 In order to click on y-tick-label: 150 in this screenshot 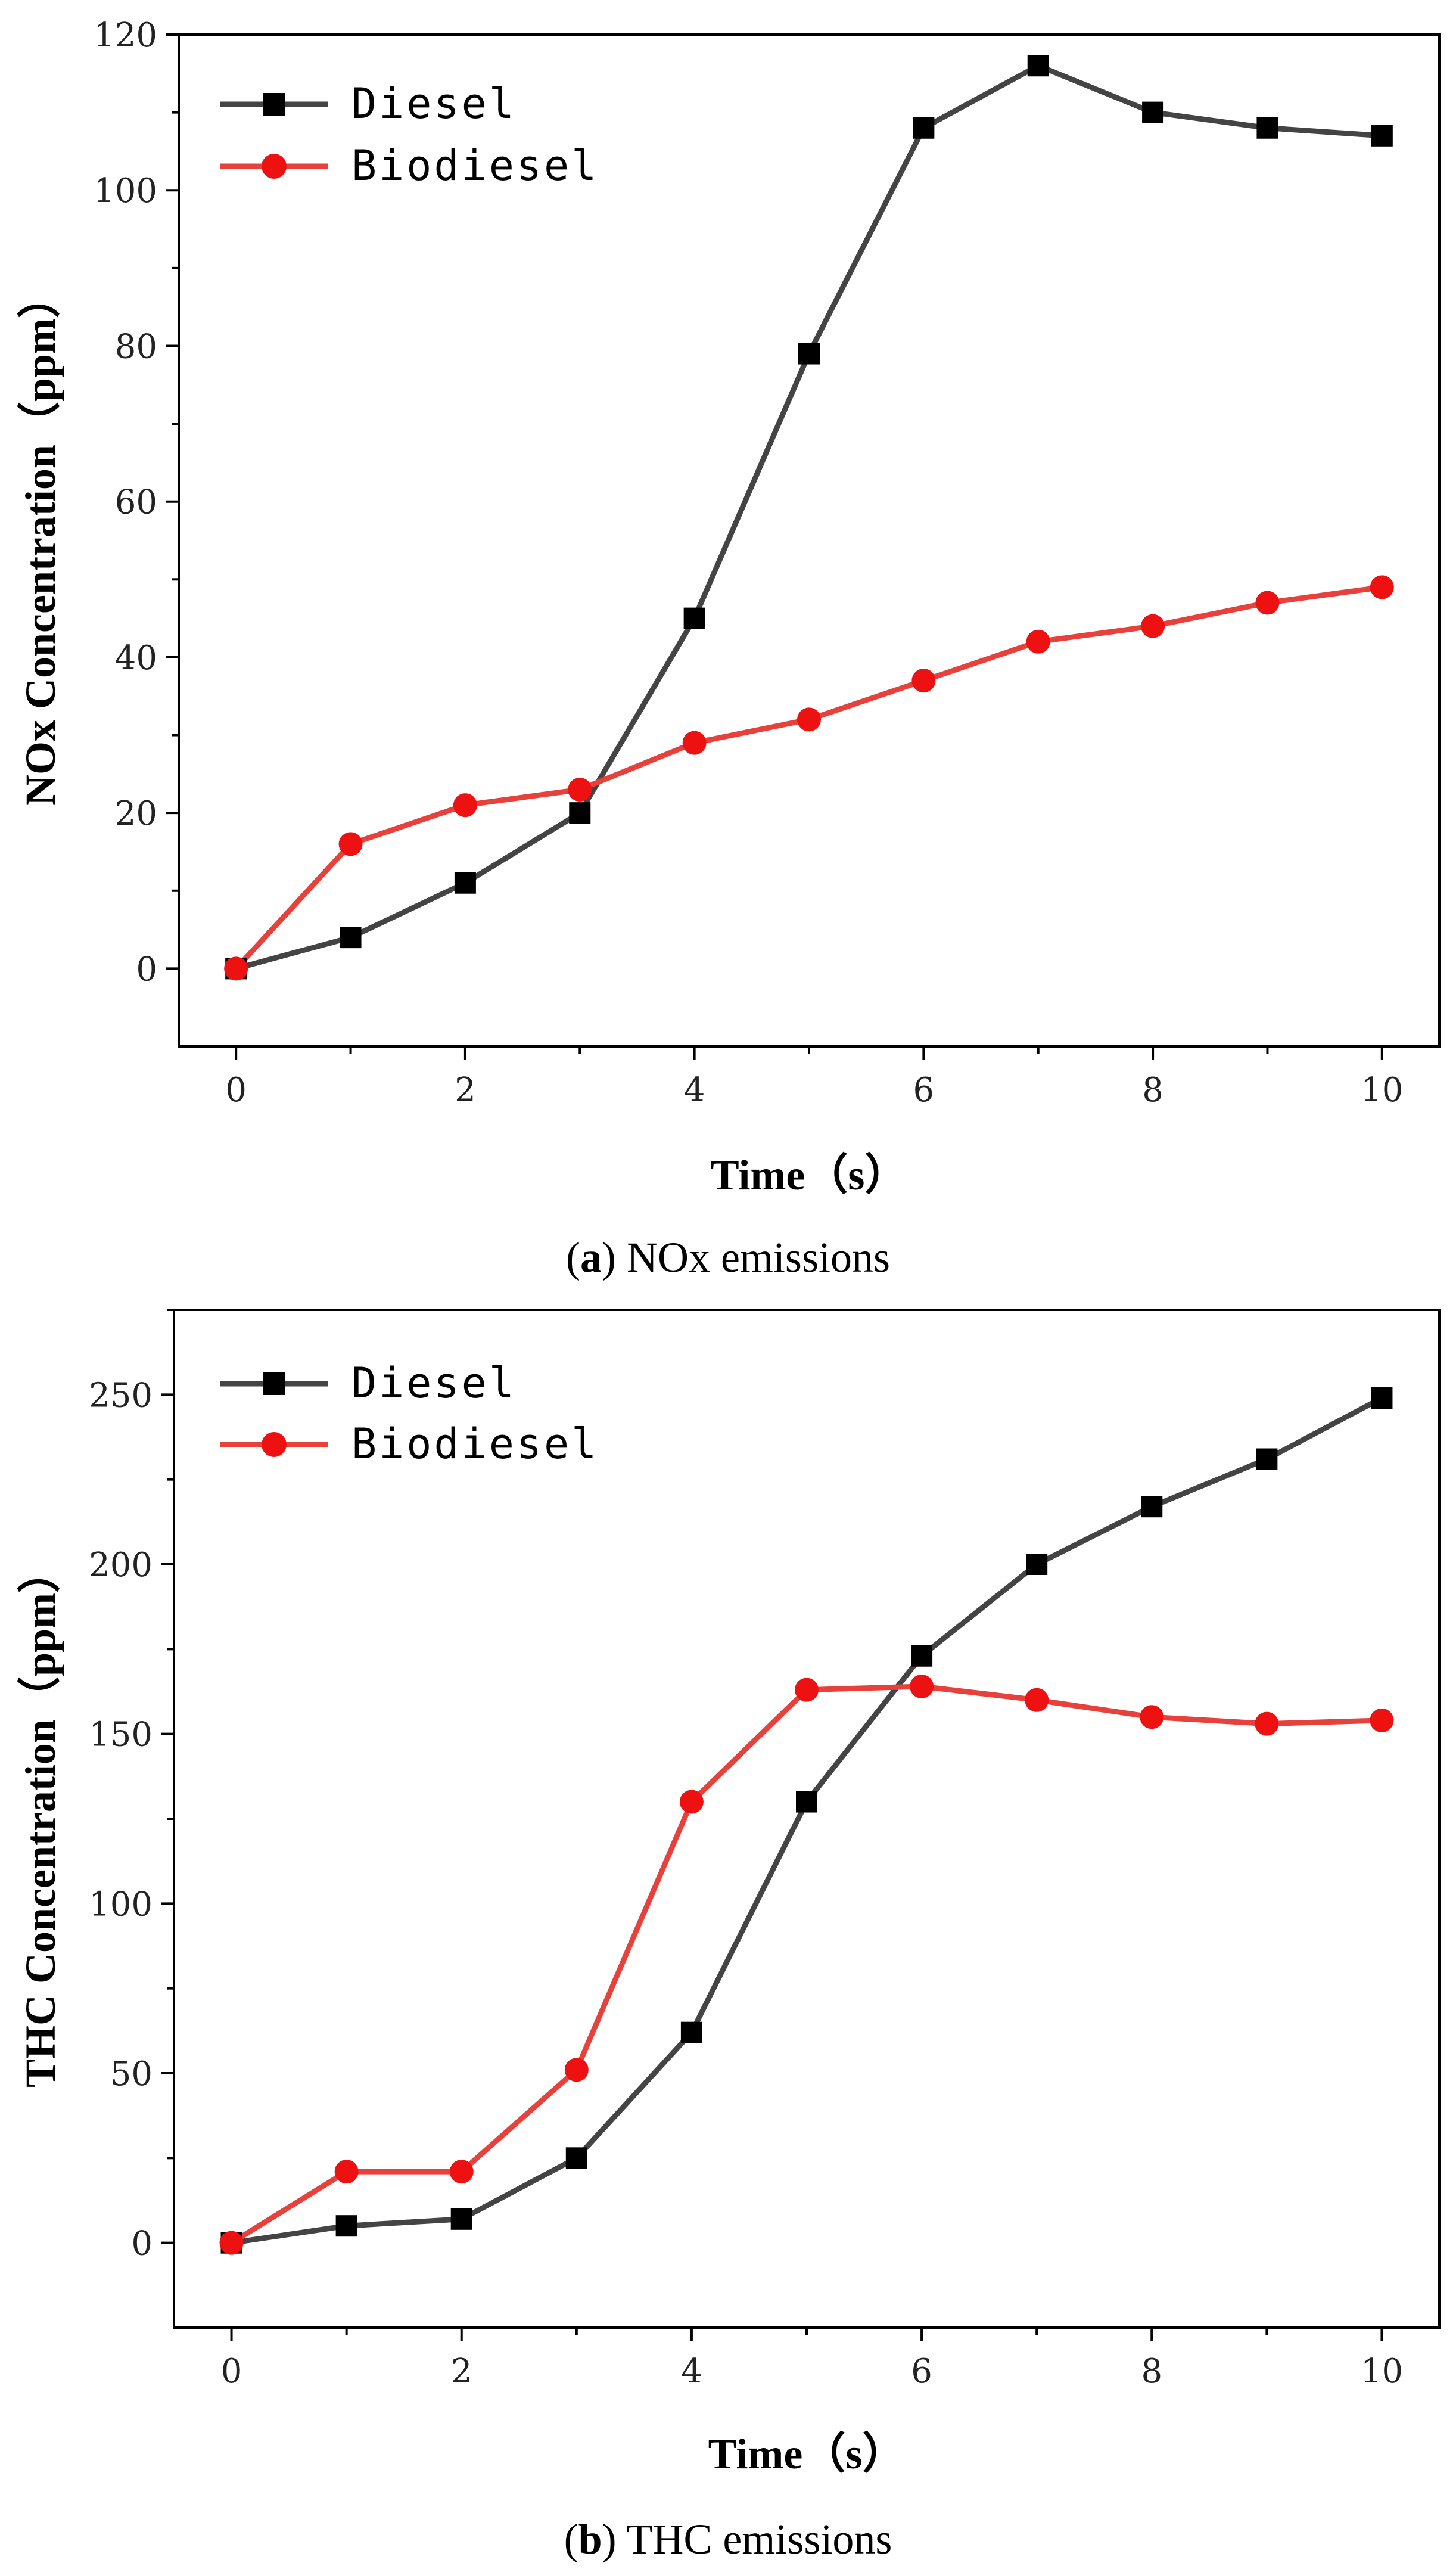, I will do `click(121, 1735)`.